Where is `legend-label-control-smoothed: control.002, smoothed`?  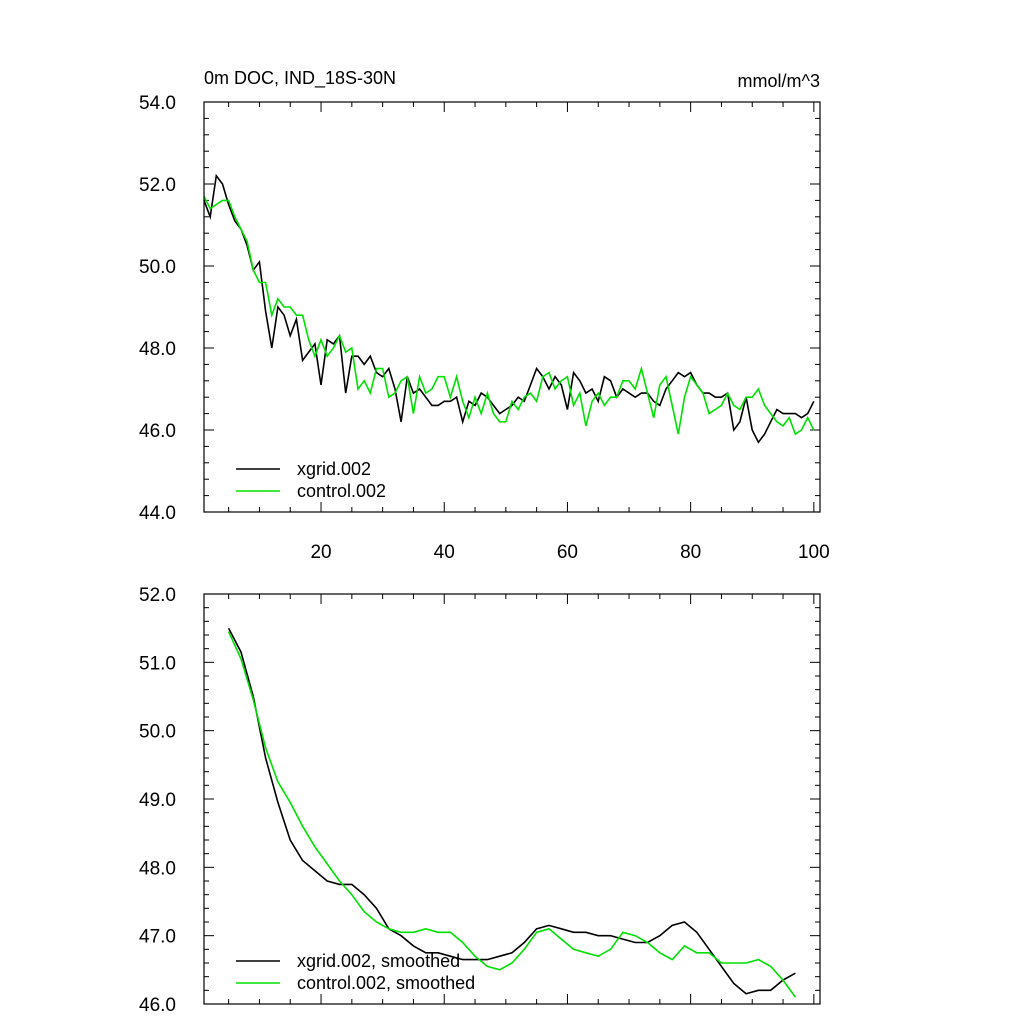 legend-label-control-smoothed: control.002, smoothed is located at coordinates (386, 983).